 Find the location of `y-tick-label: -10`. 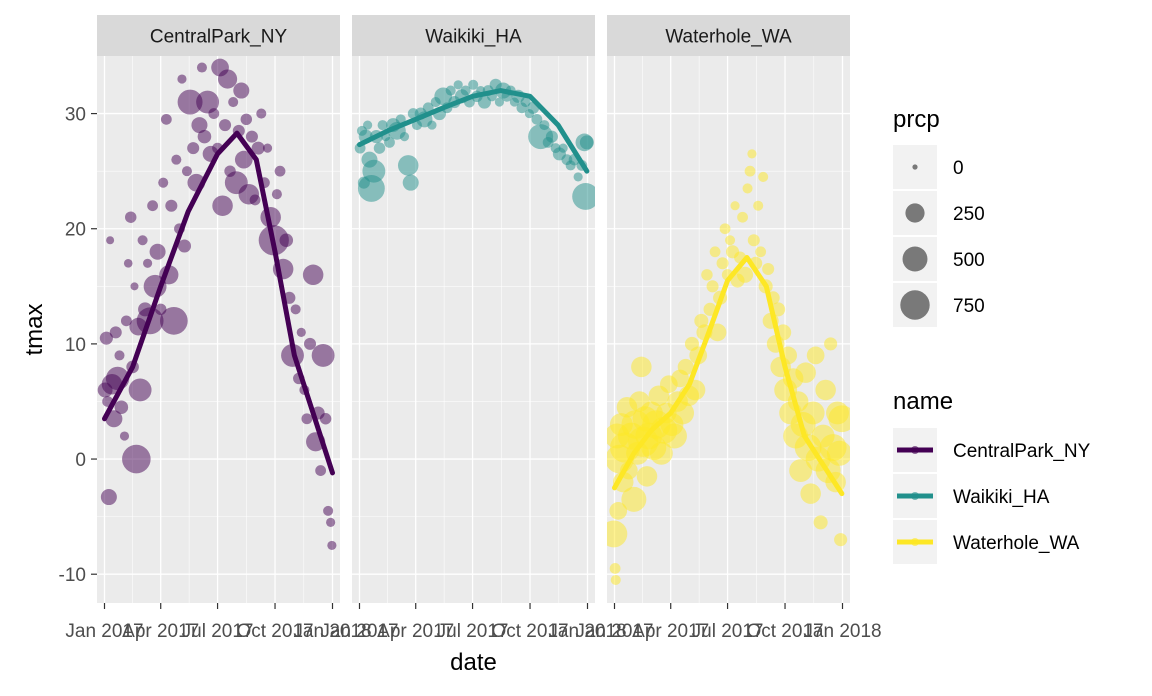

y-tick-label: -10 is located at coordinates (72, 575).